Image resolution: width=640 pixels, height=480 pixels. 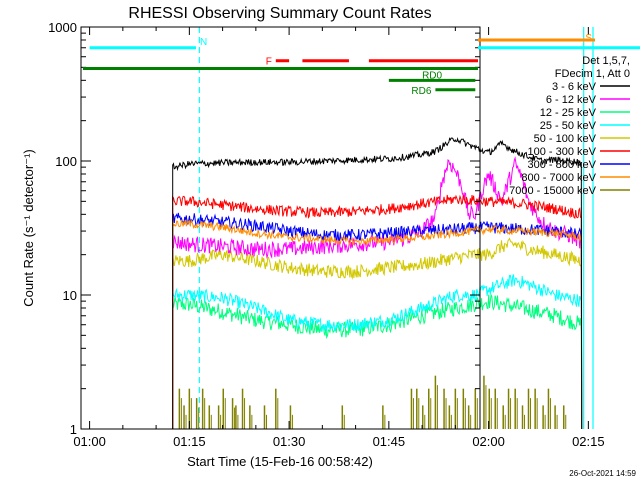 I want to click on y-tick-label: 1, so click(x=73, y=429).